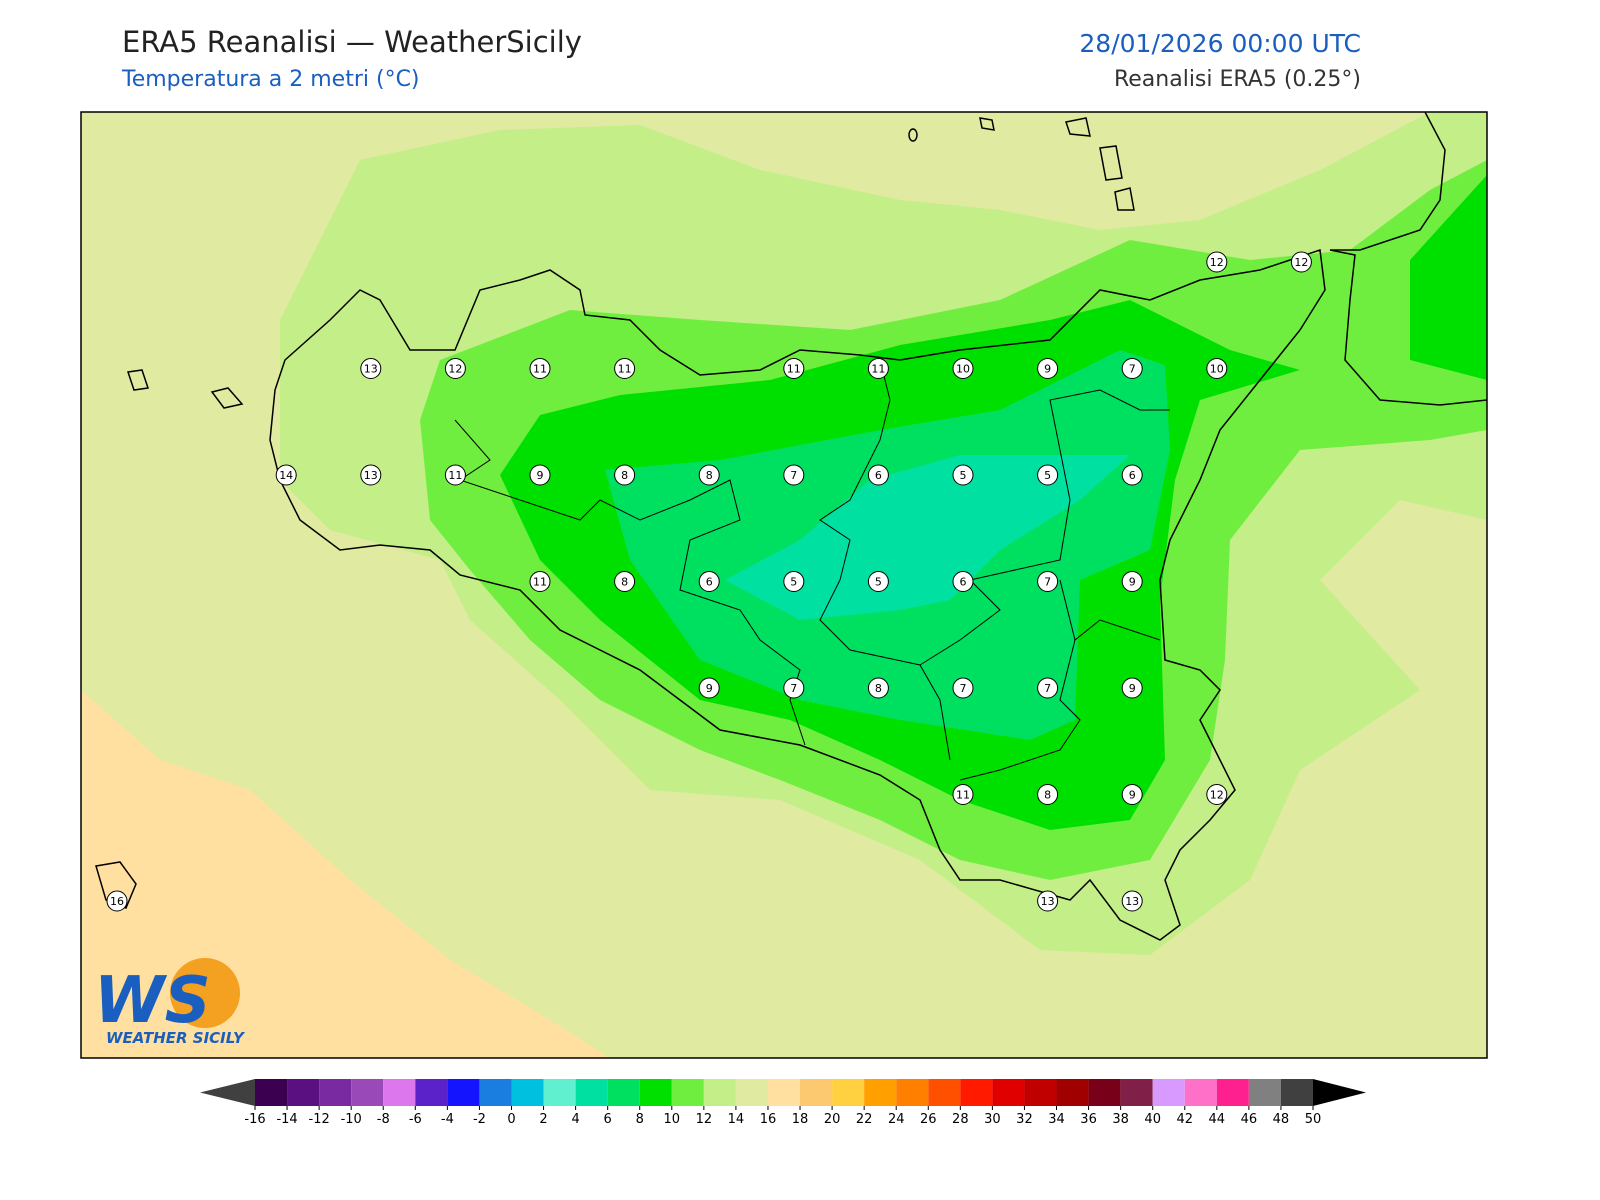 The height and width of the screenshot is (1200, 1600). Describe the element at coordinates (543, 1119) in the screenshot. I see `colorbar-tick-label: 2` at that location.